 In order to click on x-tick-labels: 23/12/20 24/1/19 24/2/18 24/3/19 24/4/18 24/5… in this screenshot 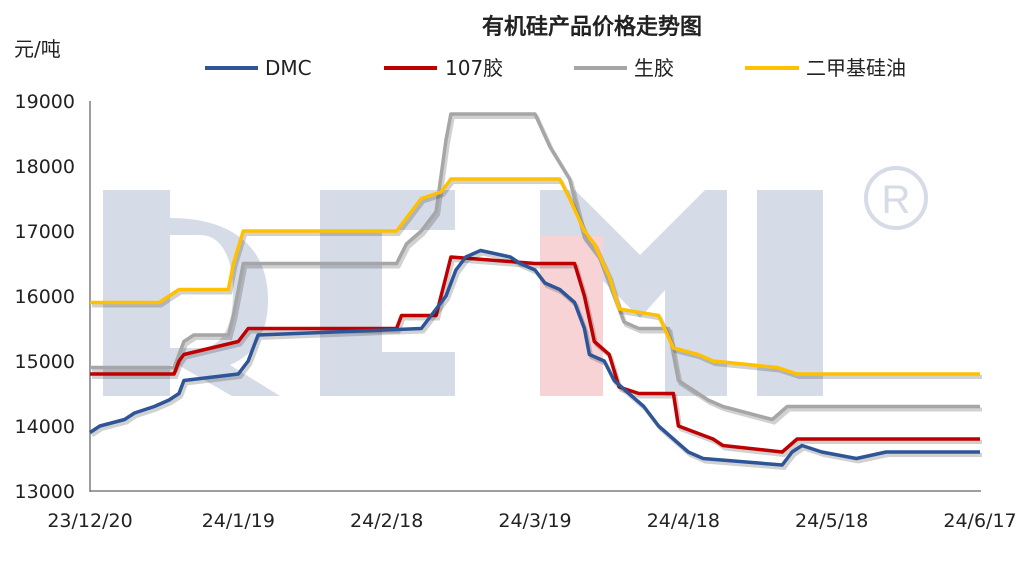, I will do `click(531, 521)`.